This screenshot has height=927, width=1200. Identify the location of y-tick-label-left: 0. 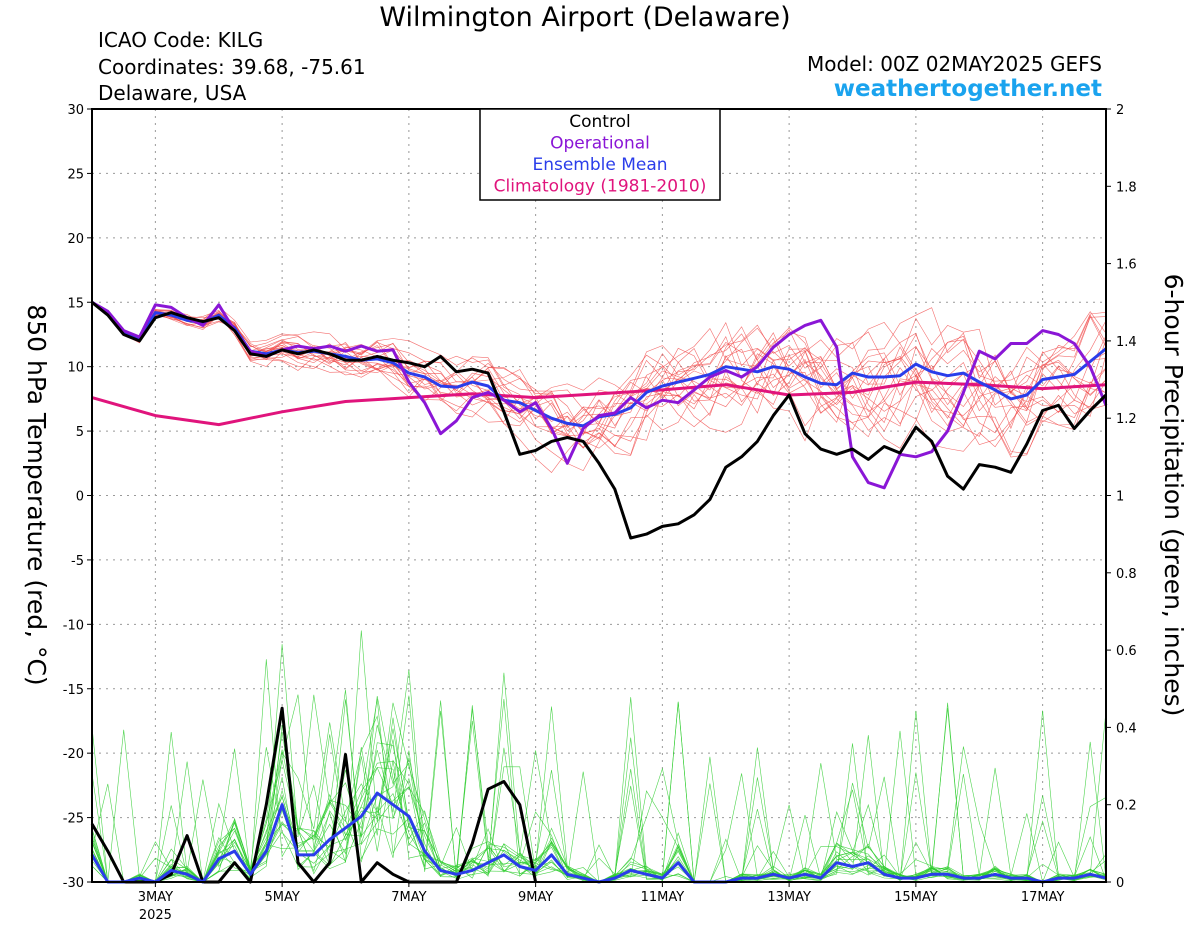
(80, 497).